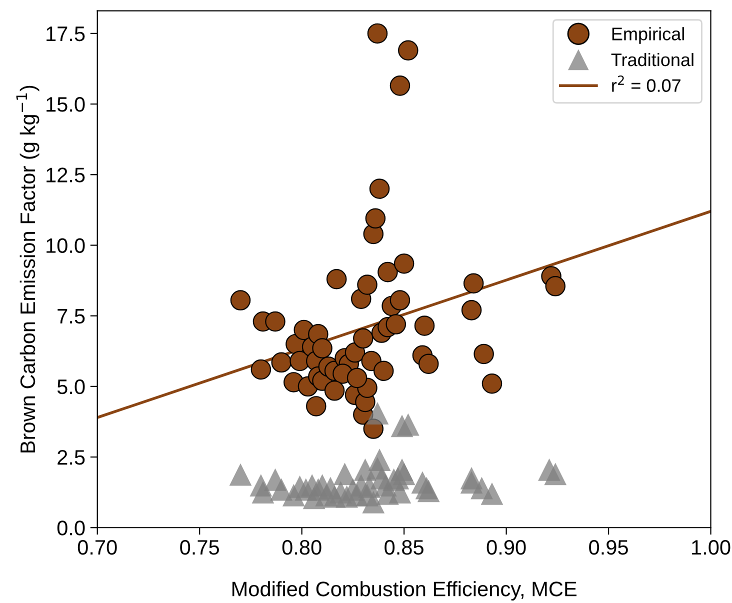 The image size is (732, 603). I want to click on x-tick-label: 0.85, so click(404, 547).